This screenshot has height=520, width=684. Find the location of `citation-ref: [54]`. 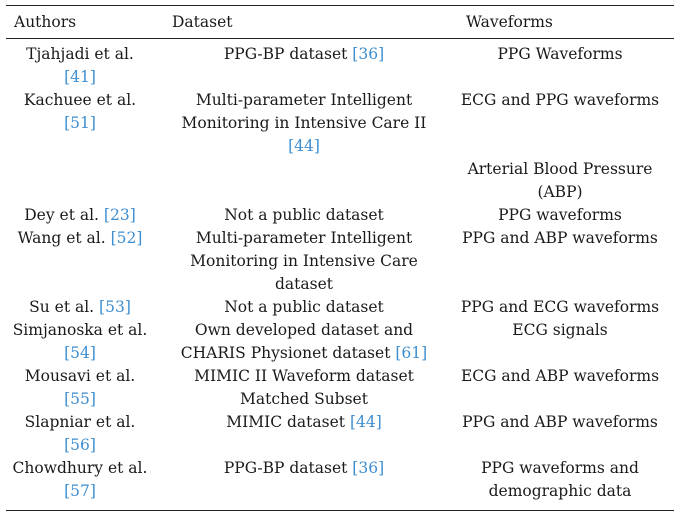

citation-ref: [54] is located at coordinates (80, 353).